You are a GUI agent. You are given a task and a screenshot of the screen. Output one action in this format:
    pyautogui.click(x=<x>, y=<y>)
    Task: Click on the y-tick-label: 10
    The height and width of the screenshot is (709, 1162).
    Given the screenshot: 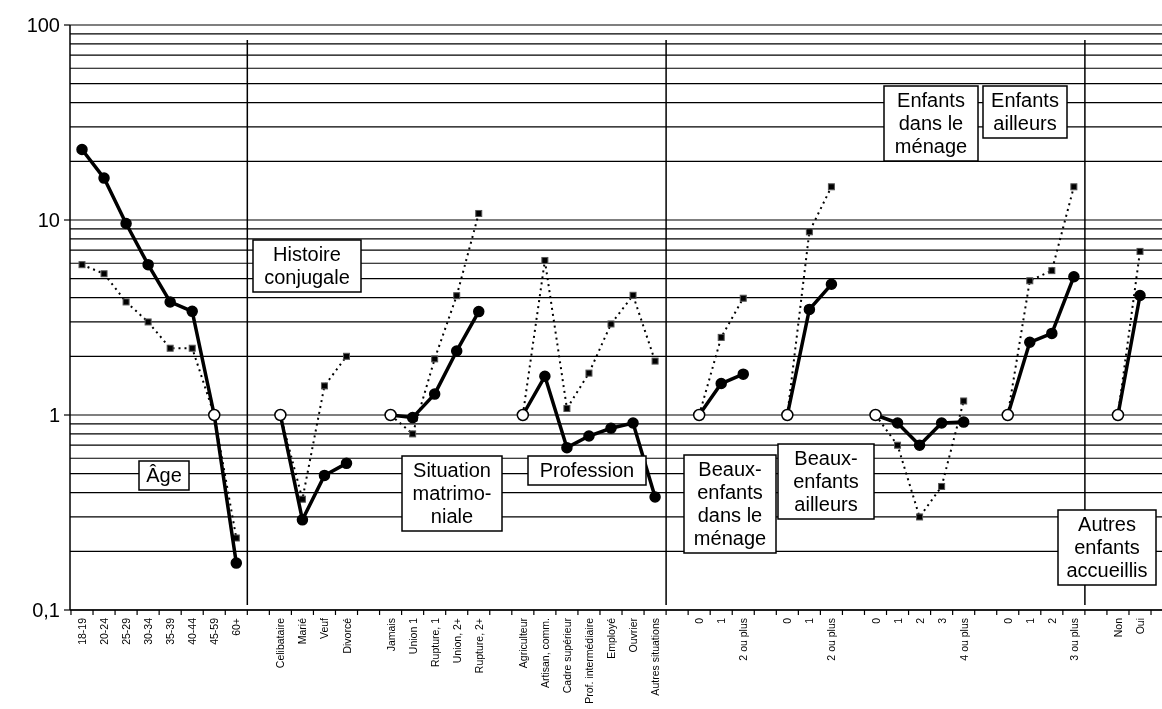 What is the action you would take?
    pyautogui.click(x=48, y=220)
    